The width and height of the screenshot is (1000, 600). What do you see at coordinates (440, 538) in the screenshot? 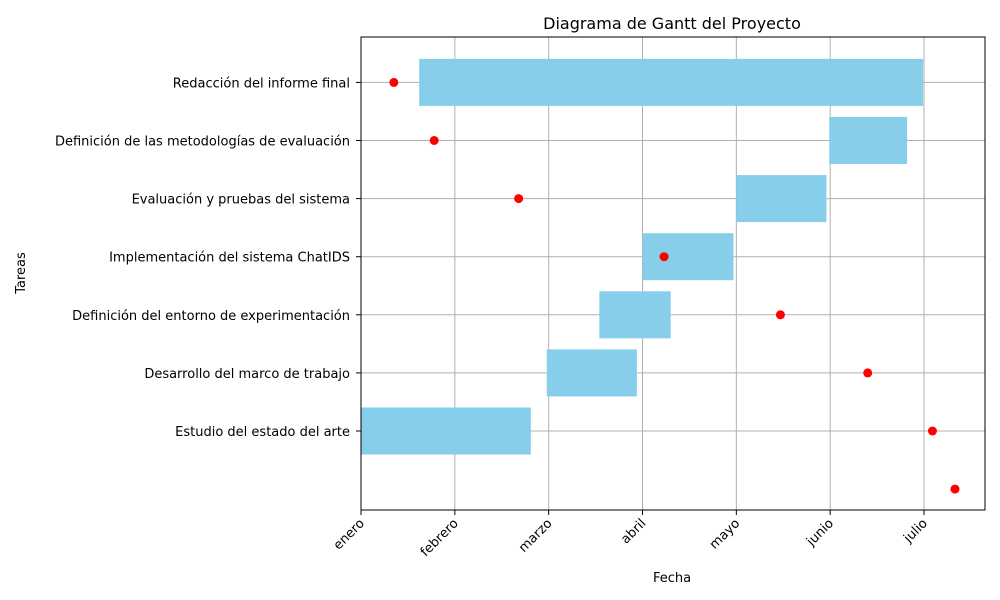
I see `x-tick-label: febrero` at bounding box center [440, 538].